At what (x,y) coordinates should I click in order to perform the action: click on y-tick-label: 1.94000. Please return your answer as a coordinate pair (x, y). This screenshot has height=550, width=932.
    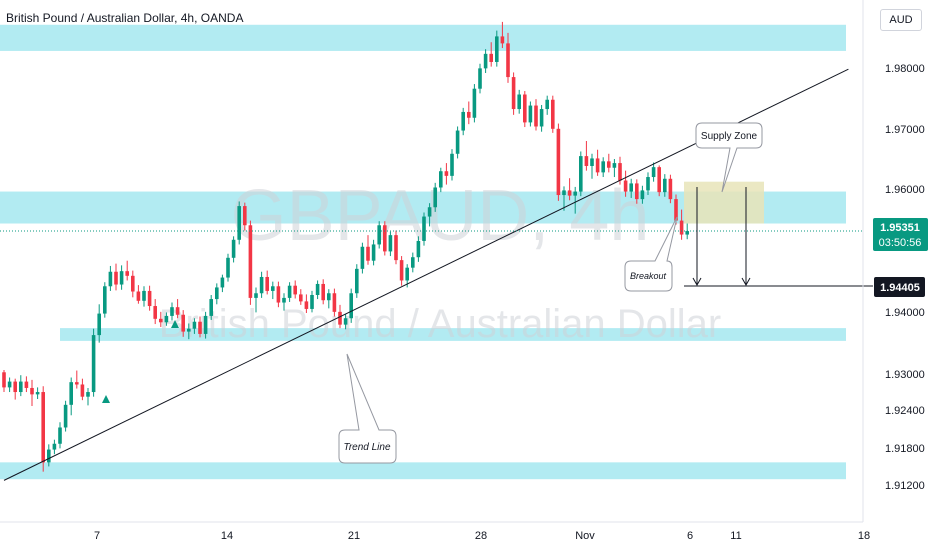
    Looking at the image, I should click on (905, 313).